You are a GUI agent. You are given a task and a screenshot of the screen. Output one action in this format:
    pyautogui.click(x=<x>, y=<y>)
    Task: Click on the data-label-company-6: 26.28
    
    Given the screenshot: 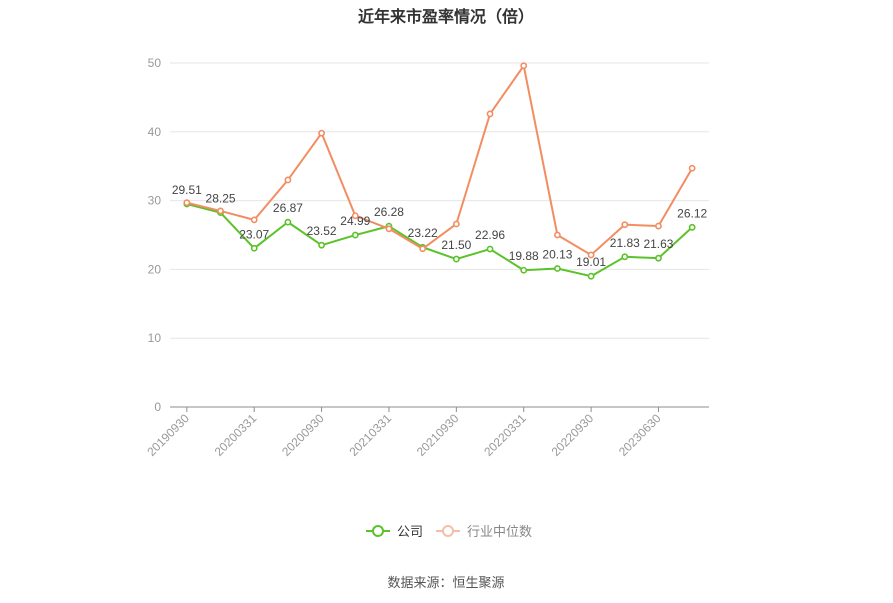 What is the action you would take?
    pyautogui.click(x=389, y=212)
    